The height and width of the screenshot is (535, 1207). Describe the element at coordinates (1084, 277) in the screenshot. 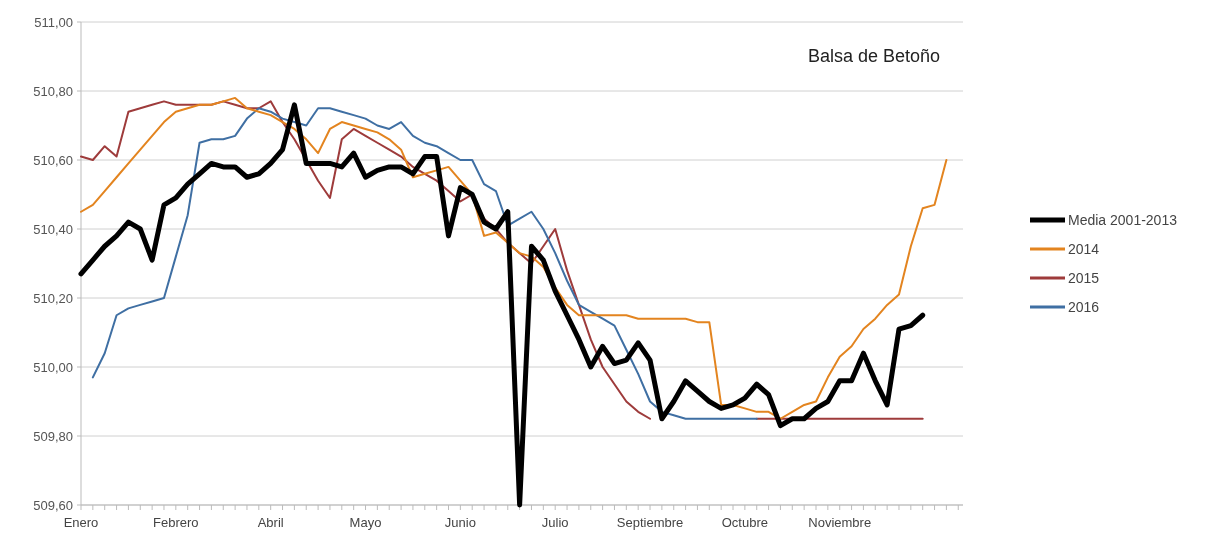

I see `legend-label: 2015` at that location.